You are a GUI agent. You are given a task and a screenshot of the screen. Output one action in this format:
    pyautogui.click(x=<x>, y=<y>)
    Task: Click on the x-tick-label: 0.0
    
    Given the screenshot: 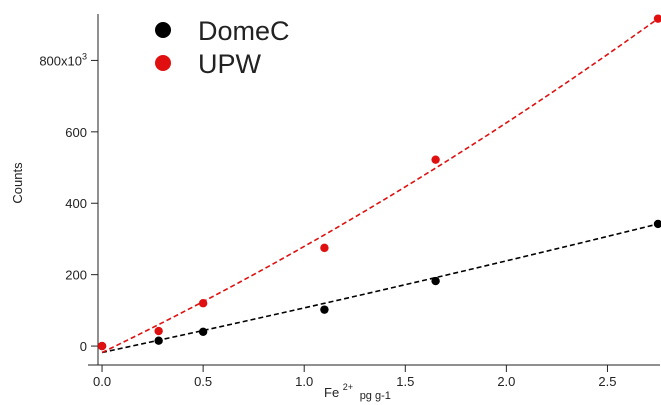 What is the action you would take?
    pyautogui.click(x=102, y=381)
    